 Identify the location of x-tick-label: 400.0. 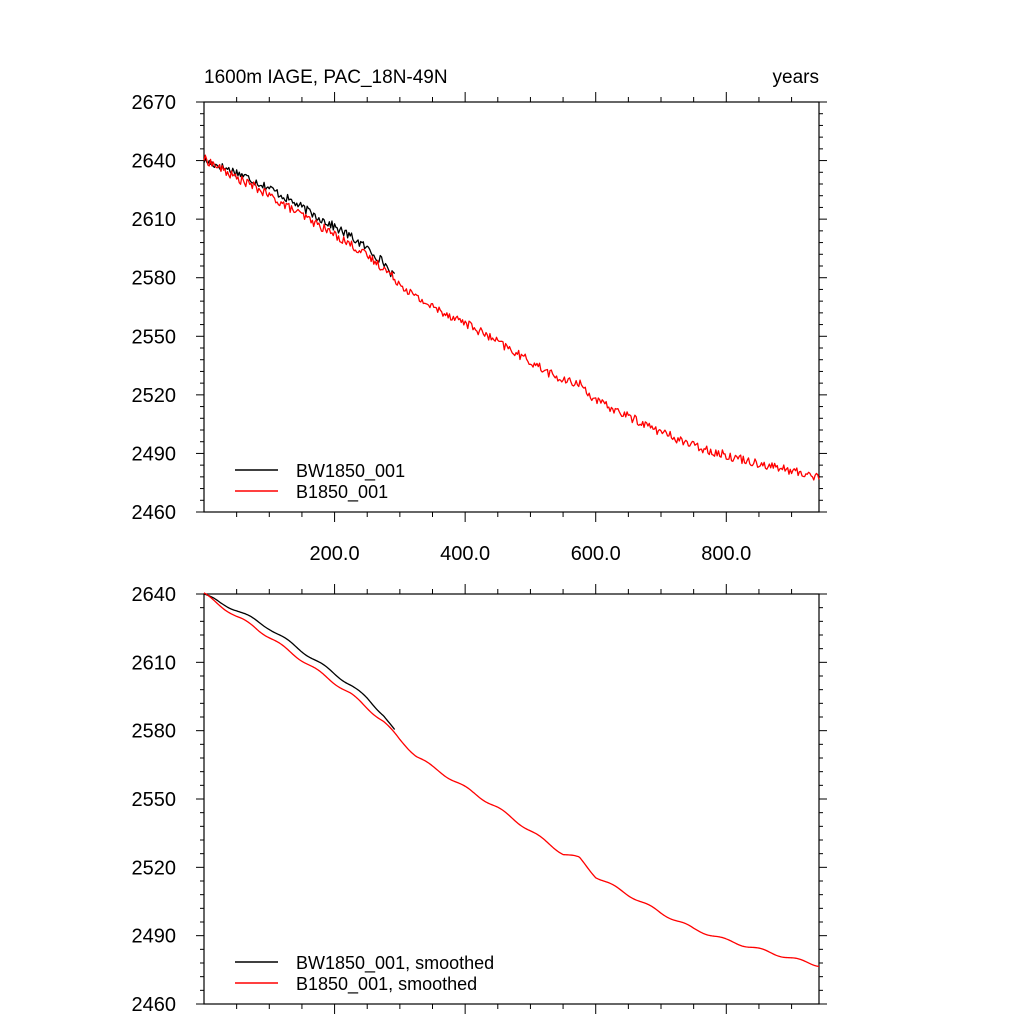
(465, 554).